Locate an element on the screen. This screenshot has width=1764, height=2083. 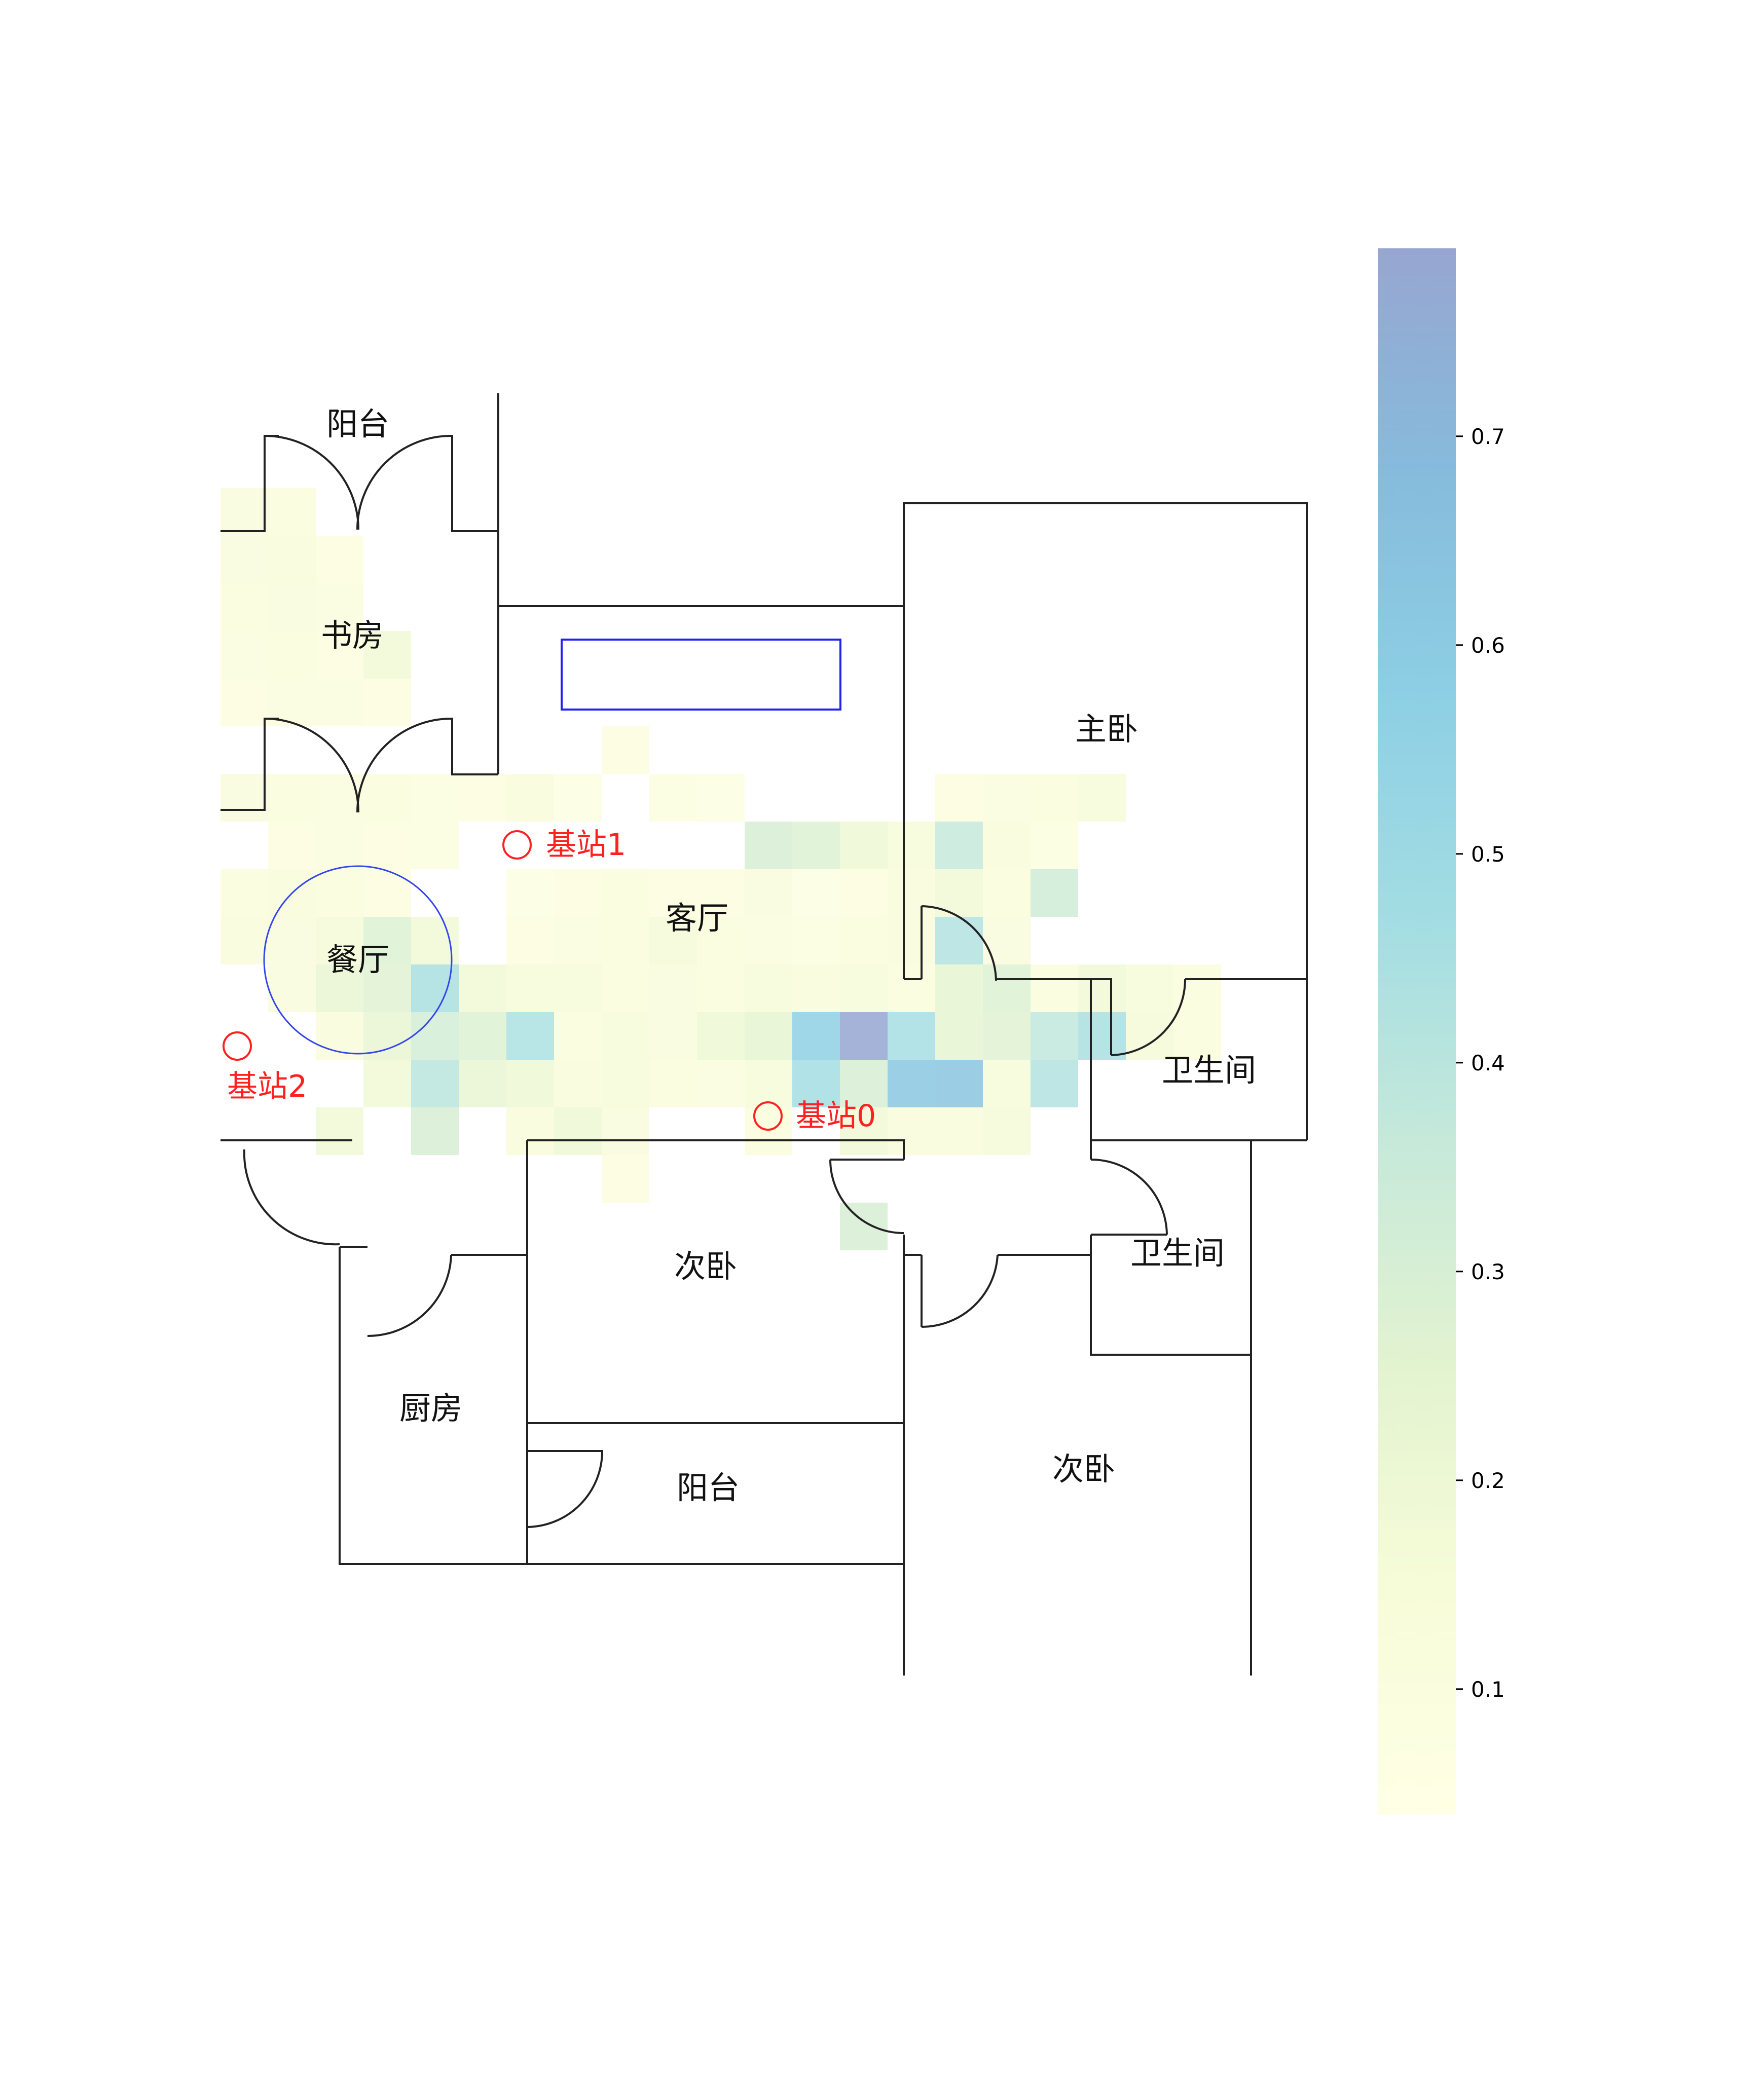
room-label-bathroom-1: 卫生间 is located at coordinates (1209, 1070).